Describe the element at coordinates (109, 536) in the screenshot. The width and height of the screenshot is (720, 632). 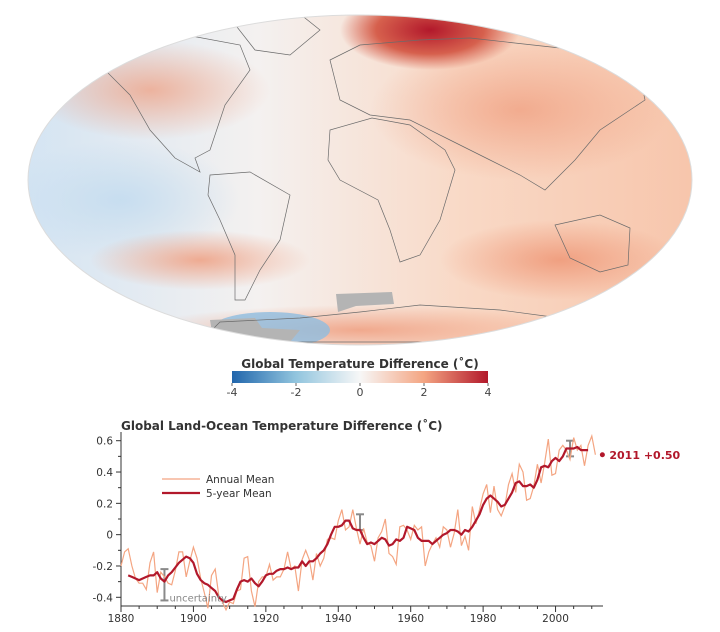
I see `y-tick-label: 0` at that location.